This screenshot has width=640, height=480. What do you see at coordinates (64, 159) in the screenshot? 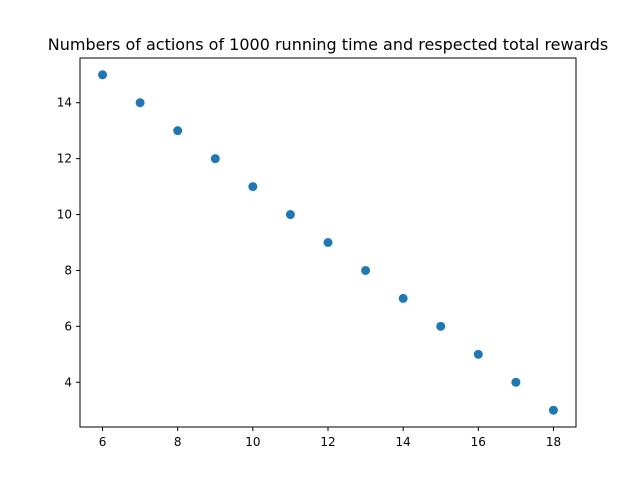
I see `y-tick-label: 12` at bounding box center [64, 159].